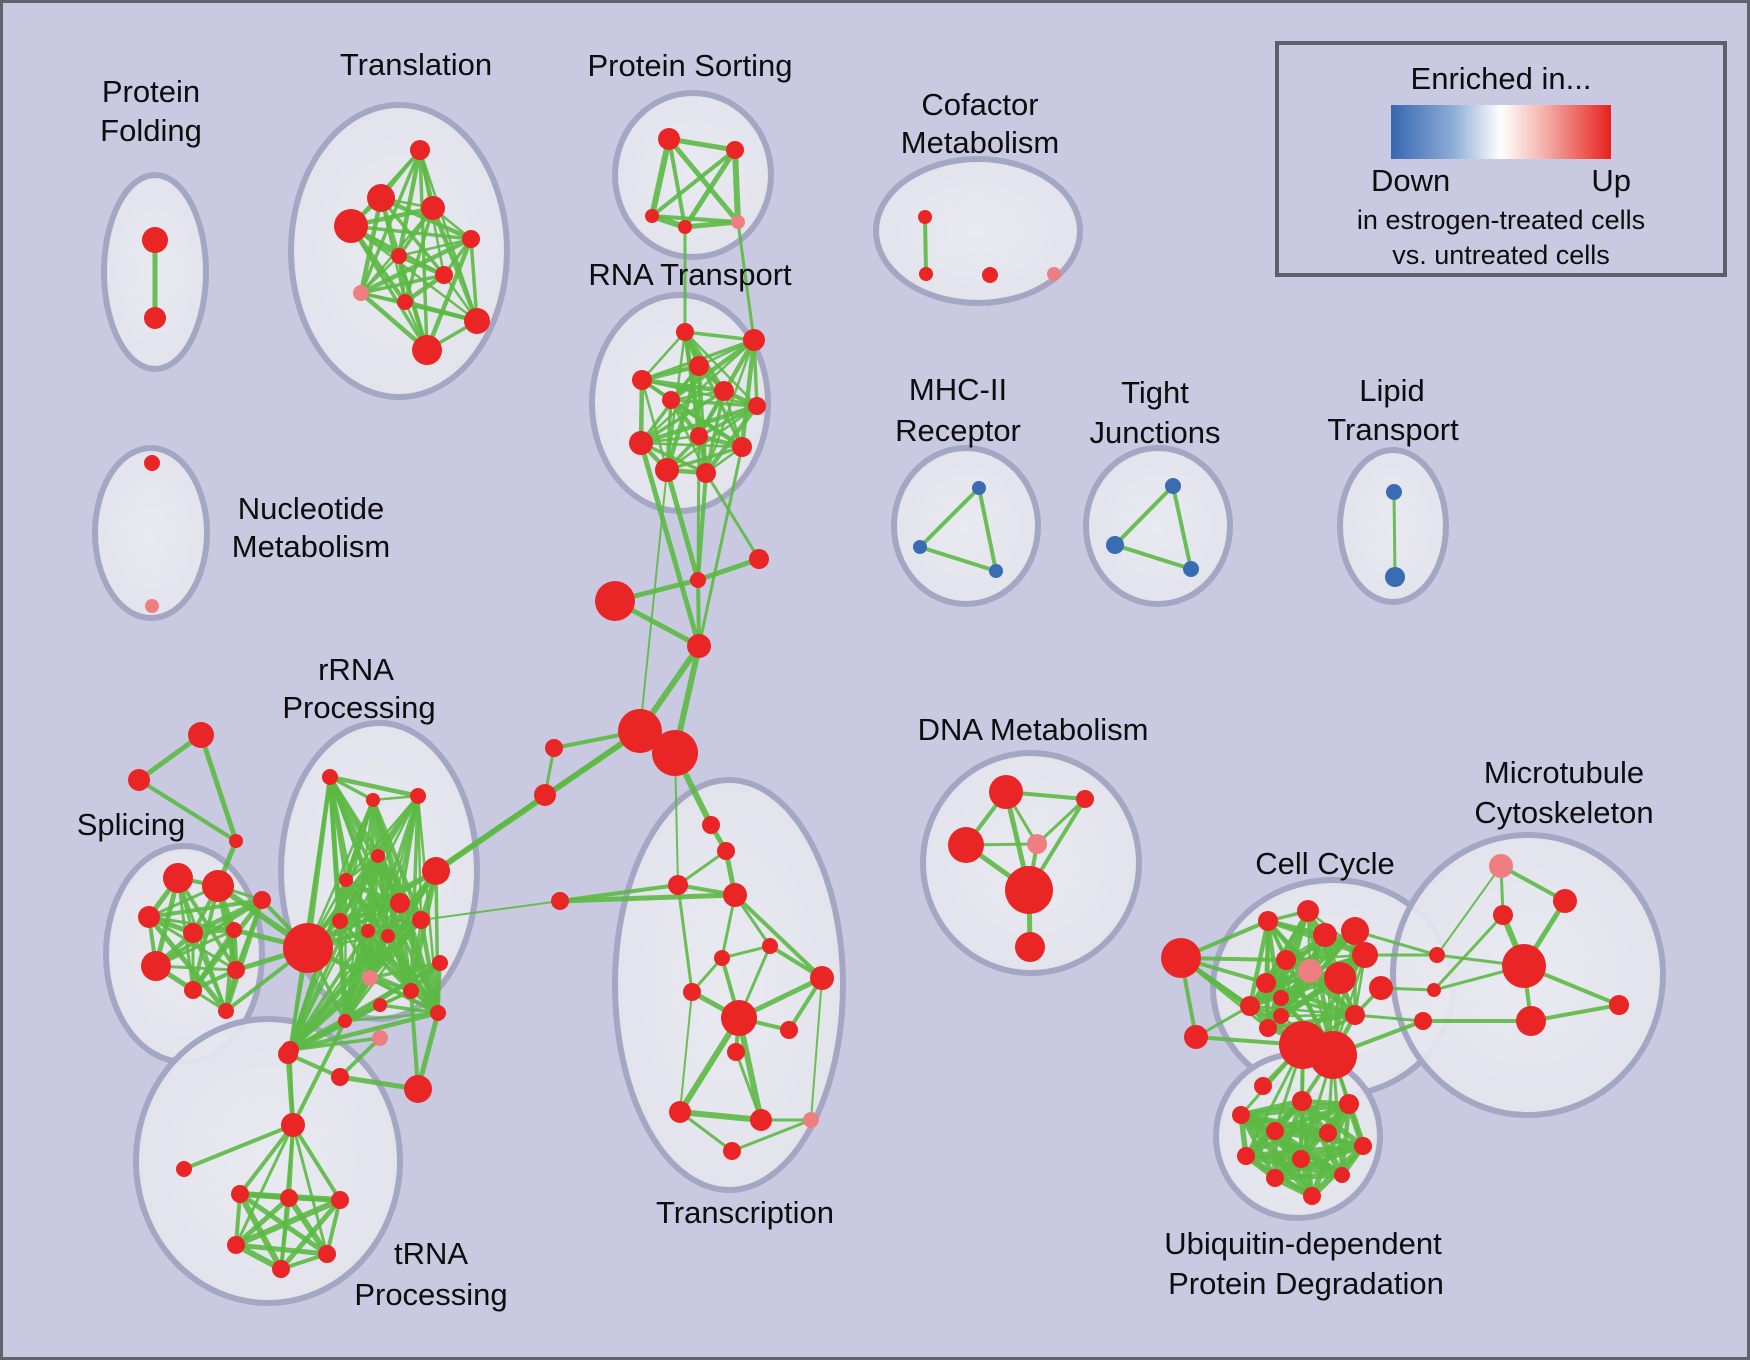 This screenshot has width=1750, height=1360. I want to click on gene-set-node-b9, so click(1301, 1159).